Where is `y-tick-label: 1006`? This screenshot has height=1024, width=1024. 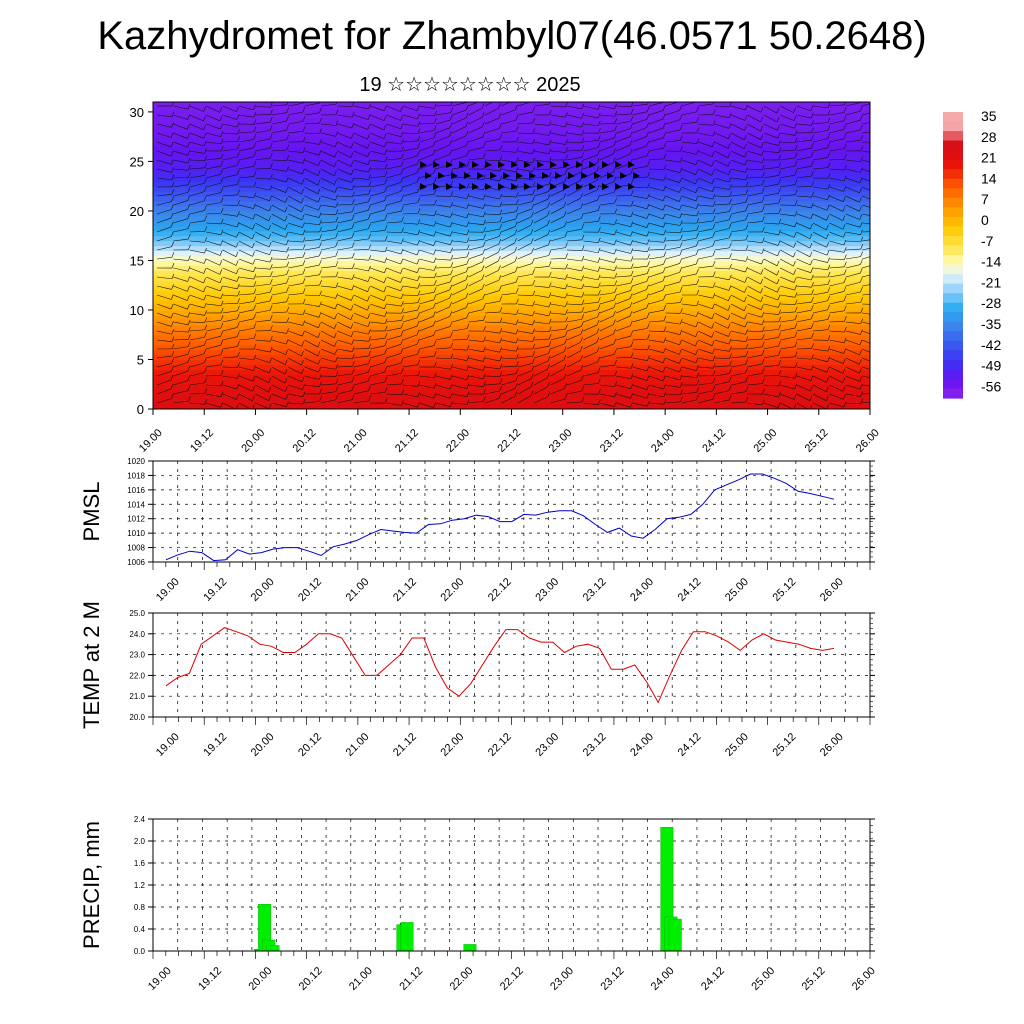 y-tick-label: 1006 is located at coordinates (136, 562).